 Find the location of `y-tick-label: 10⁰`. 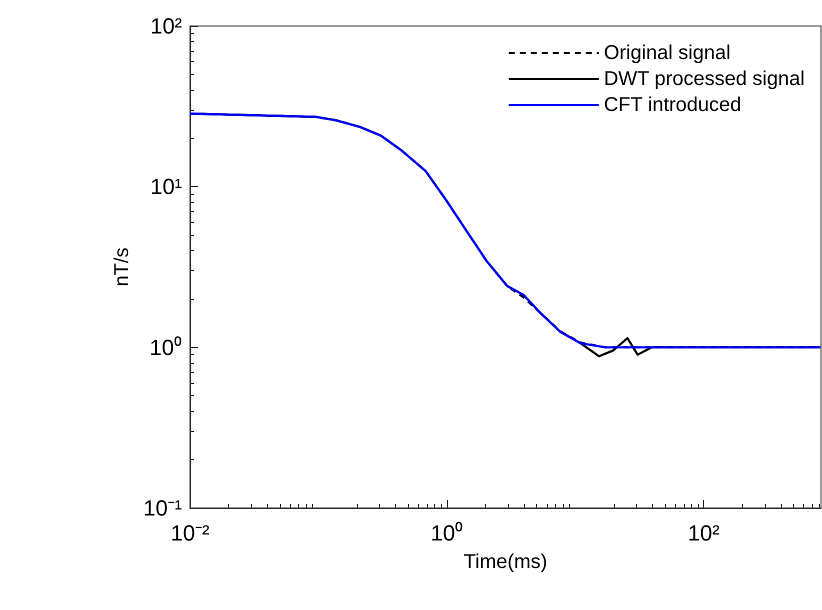

y-tick-label: 10⁰ is located at coordinates (166, 347).